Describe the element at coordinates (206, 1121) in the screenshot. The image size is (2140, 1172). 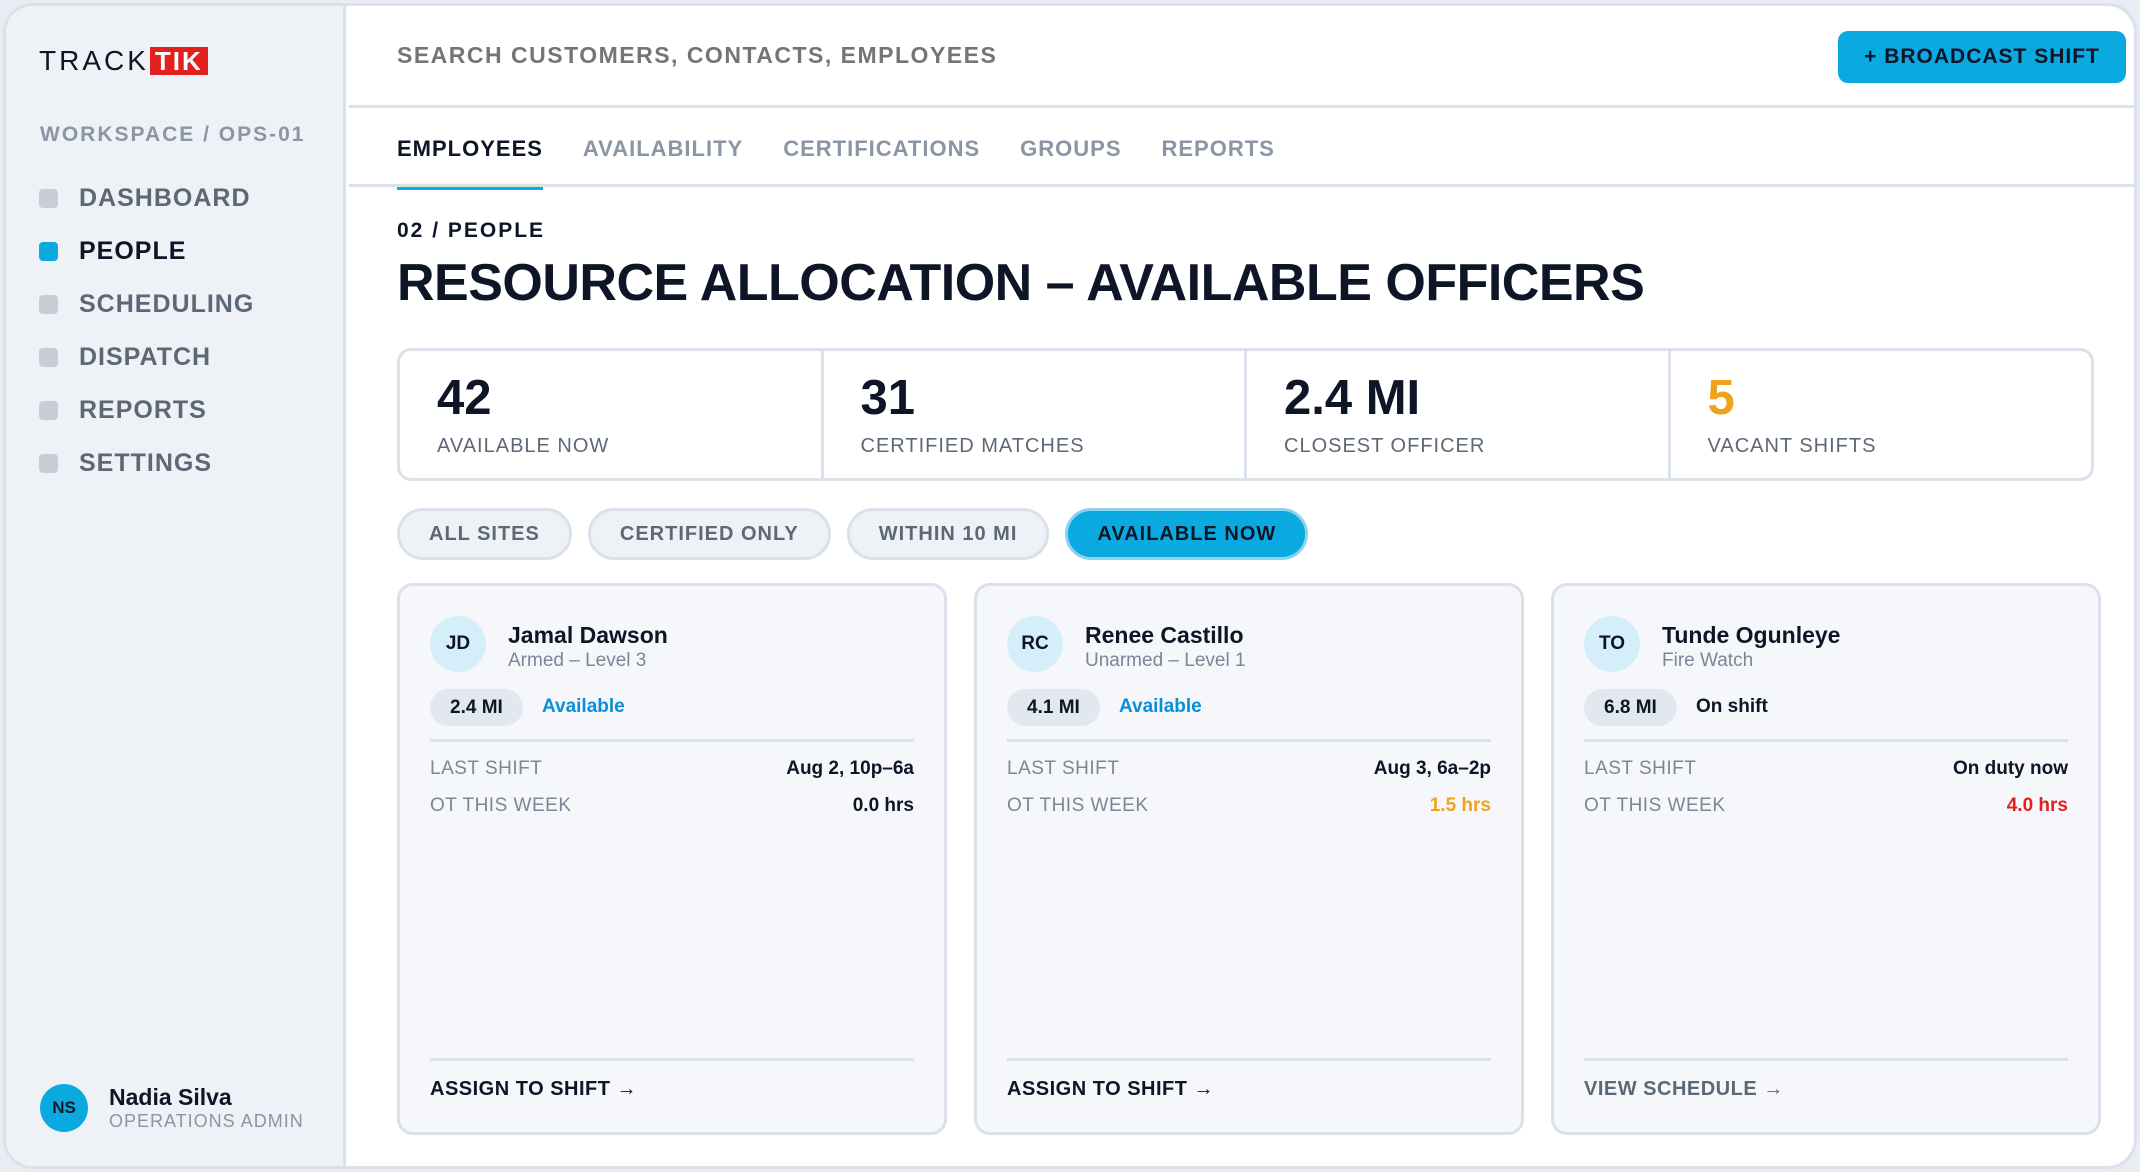
I see `user-role: OPERATIONS ADMIN` at that location.